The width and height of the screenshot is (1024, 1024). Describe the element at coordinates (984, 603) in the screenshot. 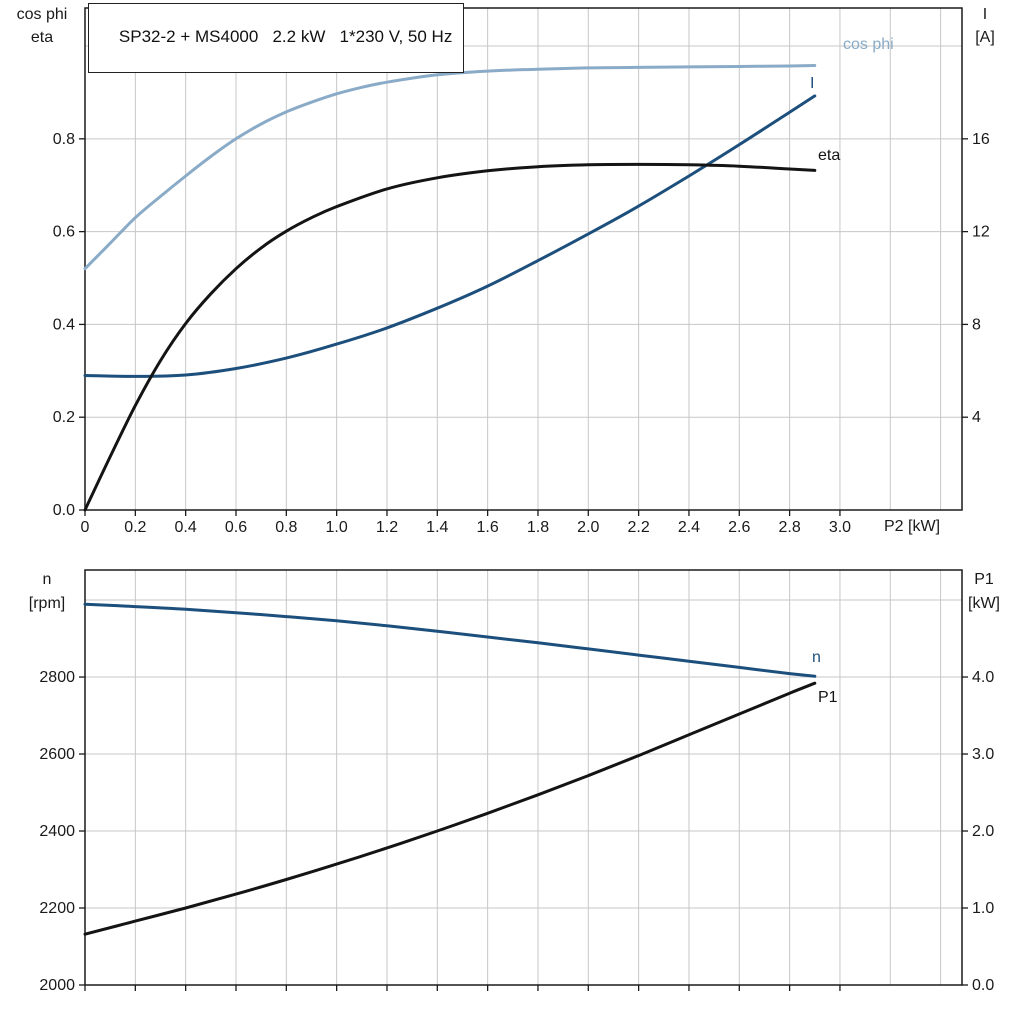

I see `right-axis-header: [kW]` at that location.